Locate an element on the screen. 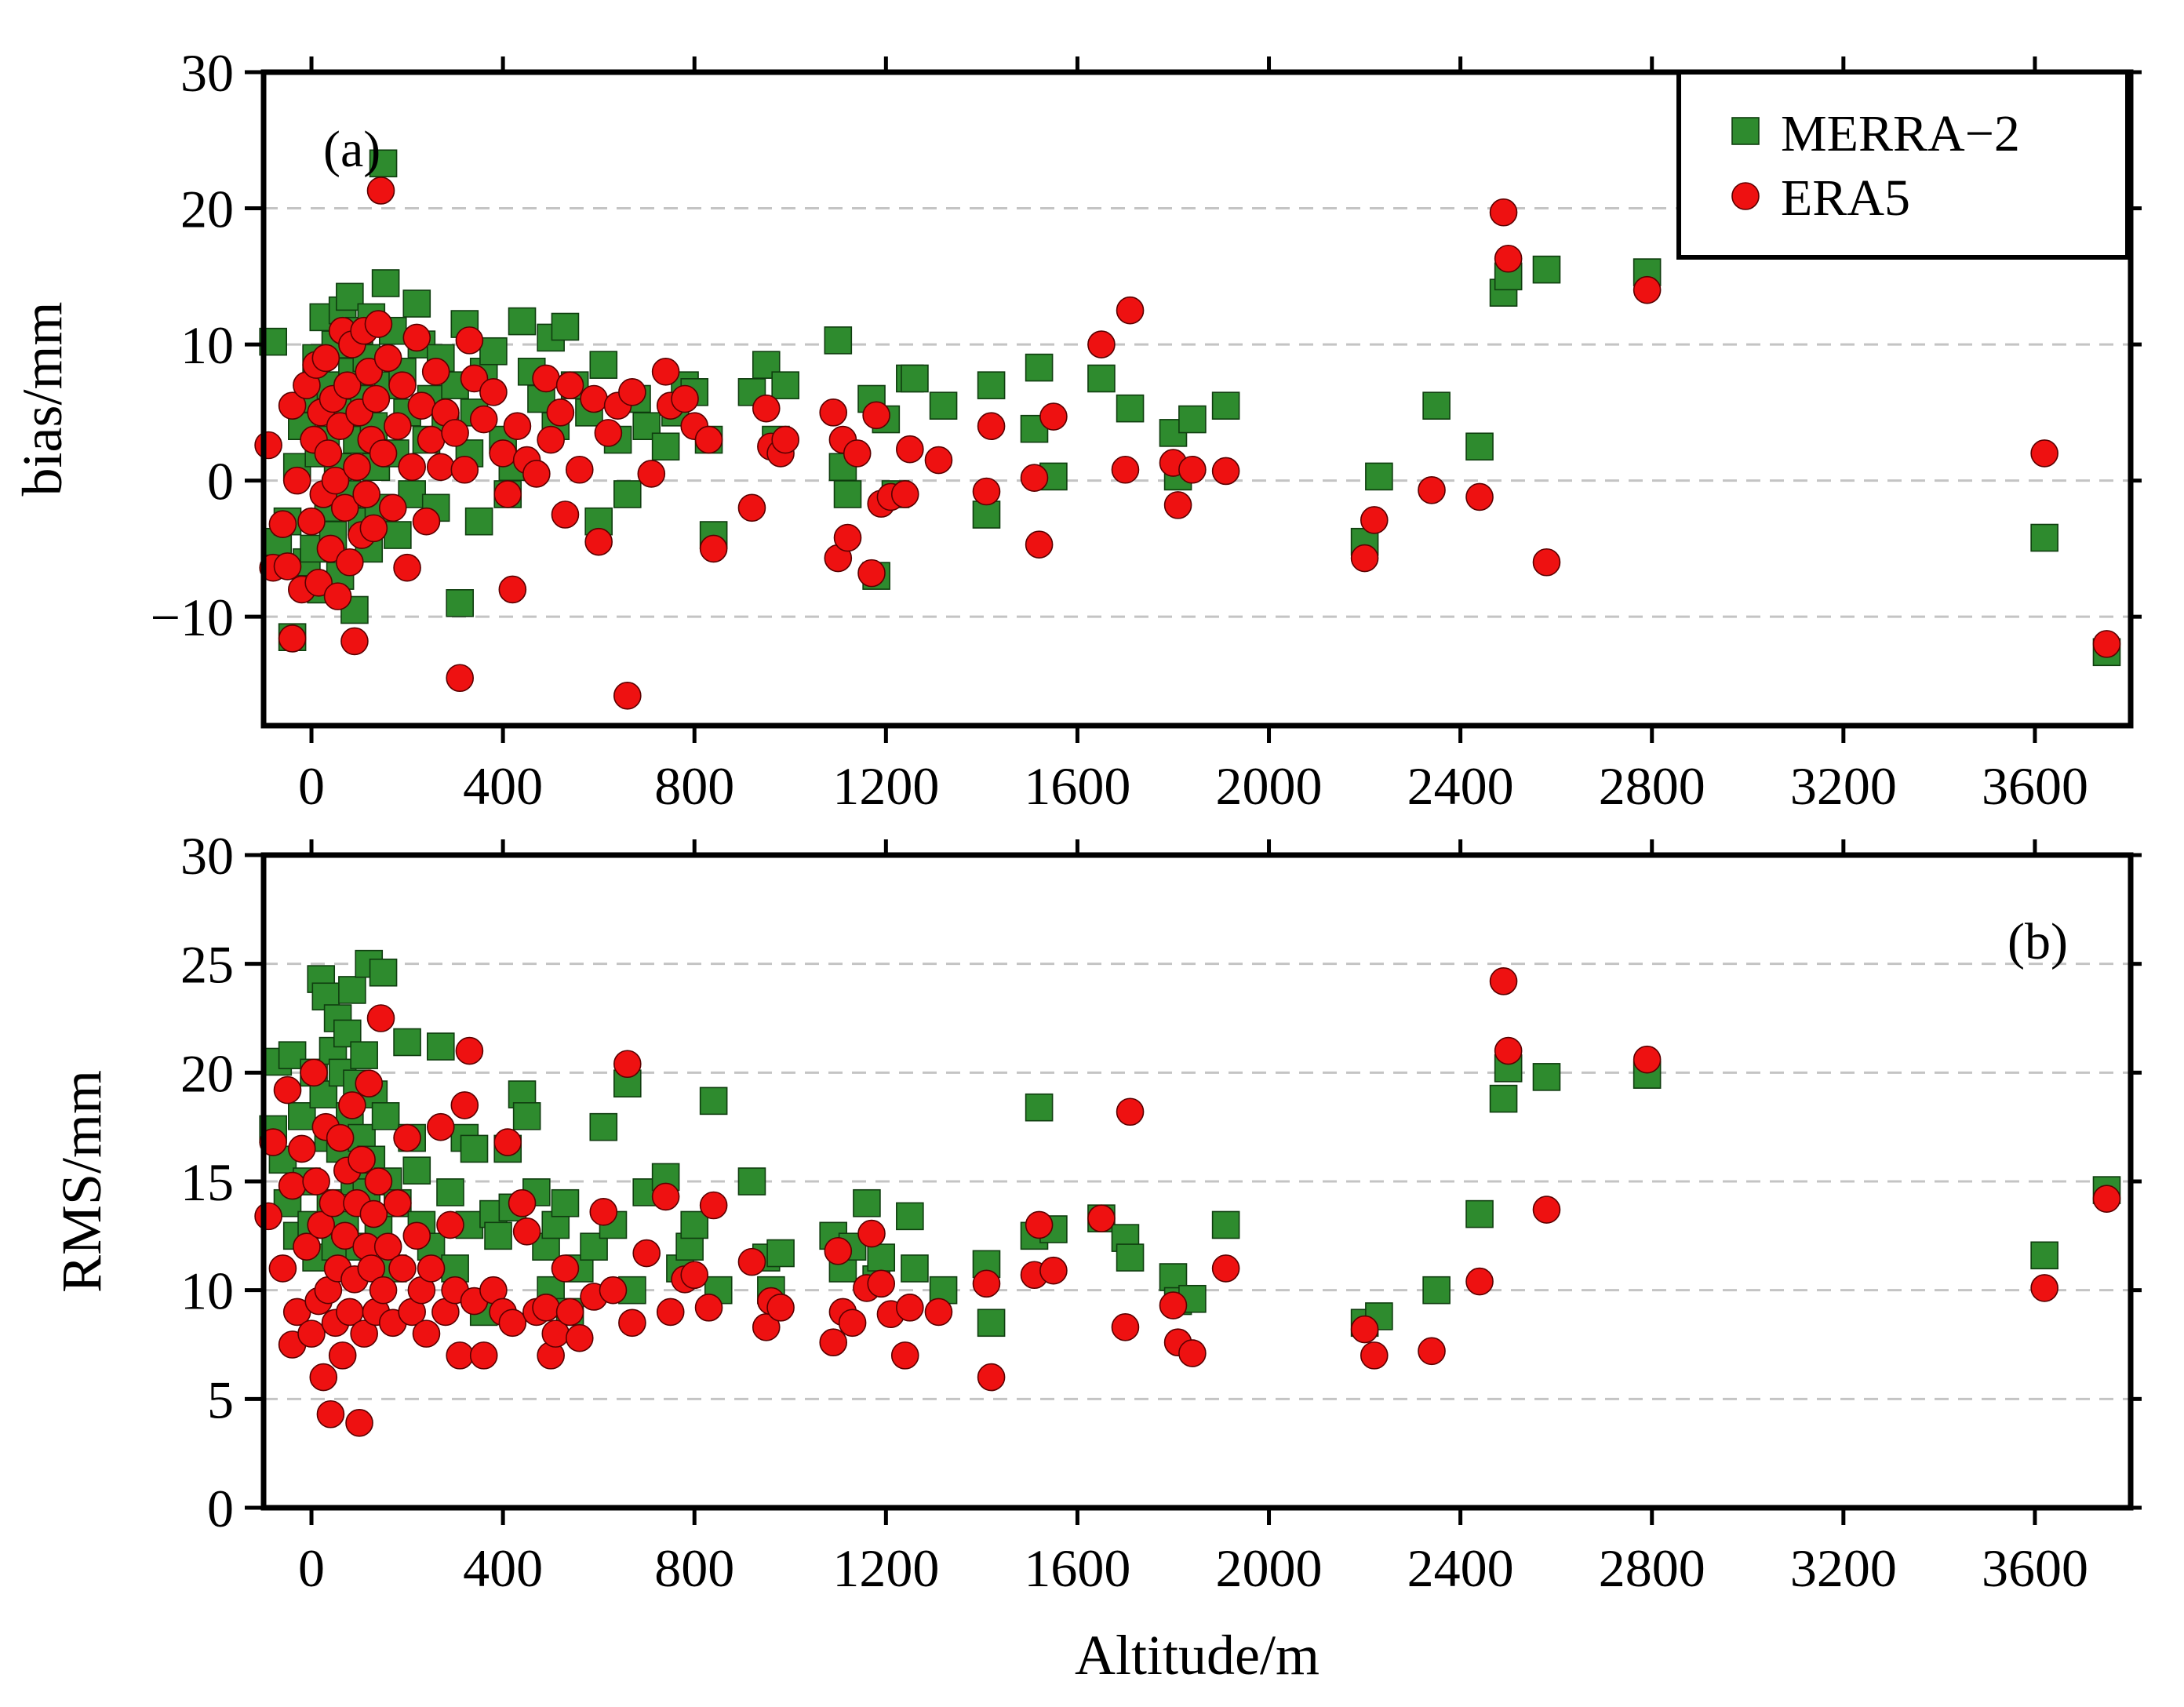 The height and width of the screenshot is (1707, 2184). x-tick-label: 0 is located at coordinates (311, 1568).